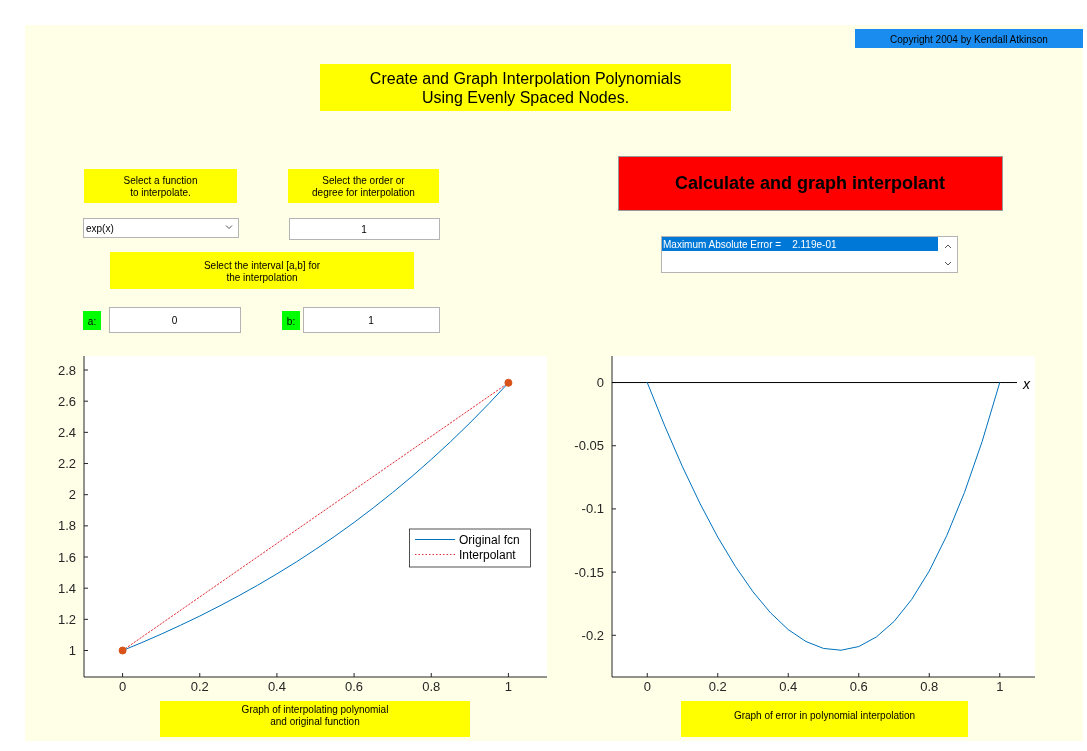 This screenshot has width=1087, height=751. What do you see at coordinates (315, 715) in the screenshot?
I see `x-axis-title: Graph of interpolating polynomial and original function` at bounding box center [315, 715].